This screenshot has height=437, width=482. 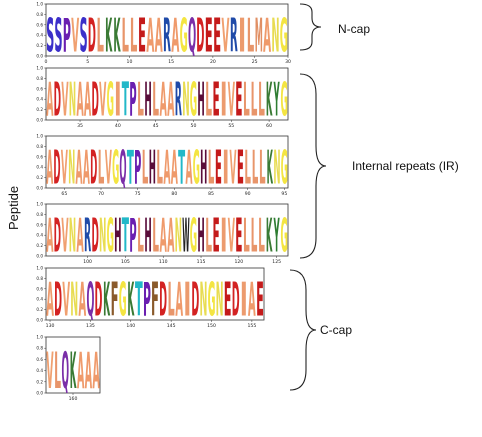 I want to click on x-tick-label: 100, so click(x=87, y=262).